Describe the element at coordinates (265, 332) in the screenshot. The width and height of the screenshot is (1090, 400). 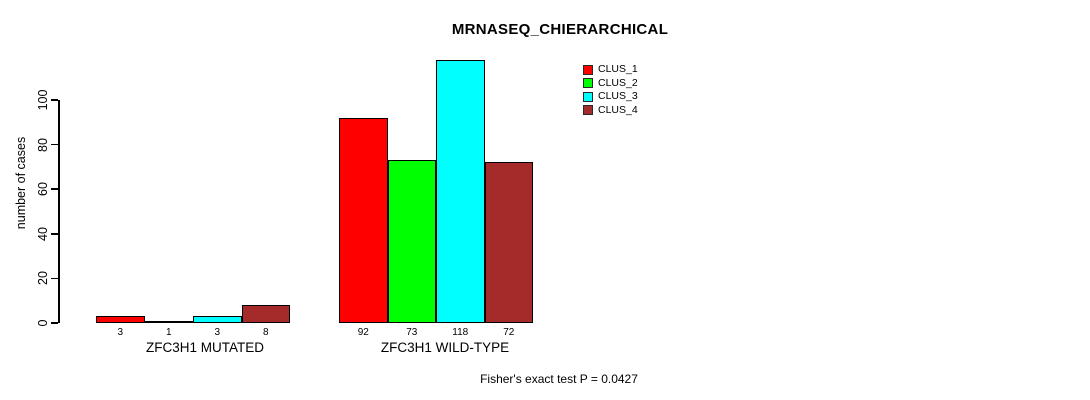
I see `bar-value-label: 8` at that location.